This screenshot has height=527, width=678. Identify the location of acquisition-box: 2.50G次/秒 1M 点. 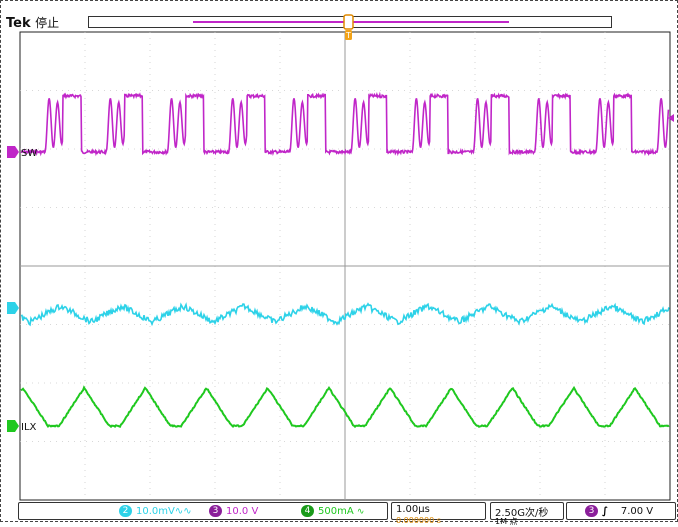
(527, 514).